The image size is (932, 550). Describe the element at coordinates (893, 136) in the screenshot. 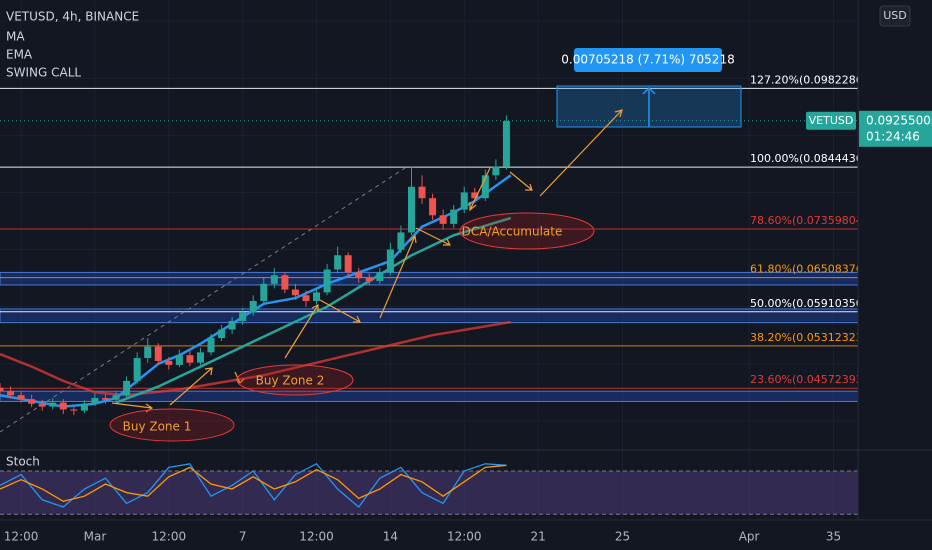

I see `countdown: 01:24:46` at that location.